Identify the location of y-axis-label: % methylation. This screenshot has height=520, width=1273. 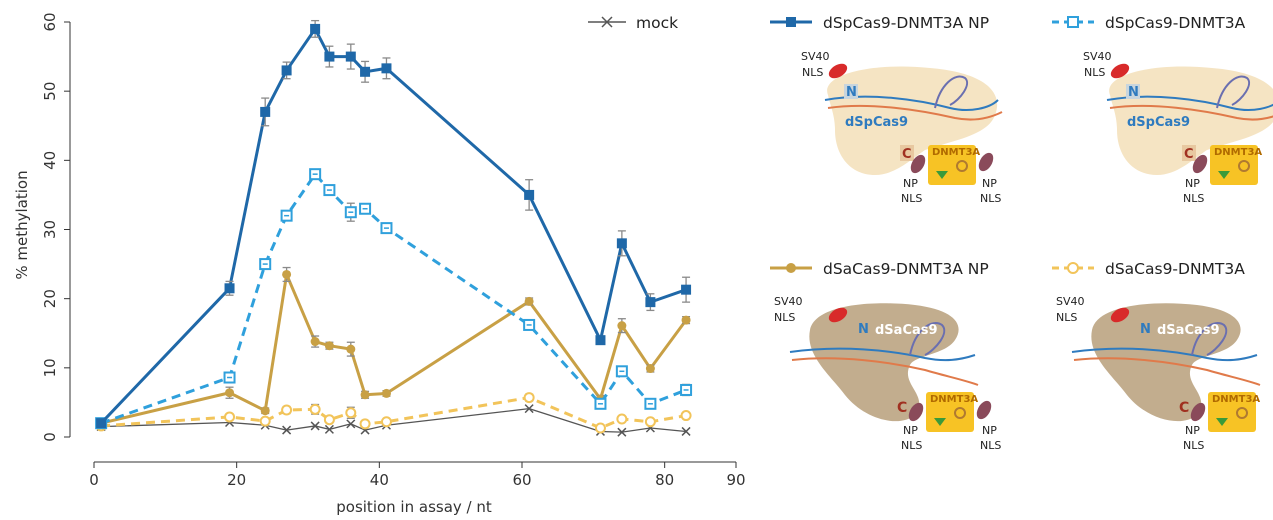
(22, 224).